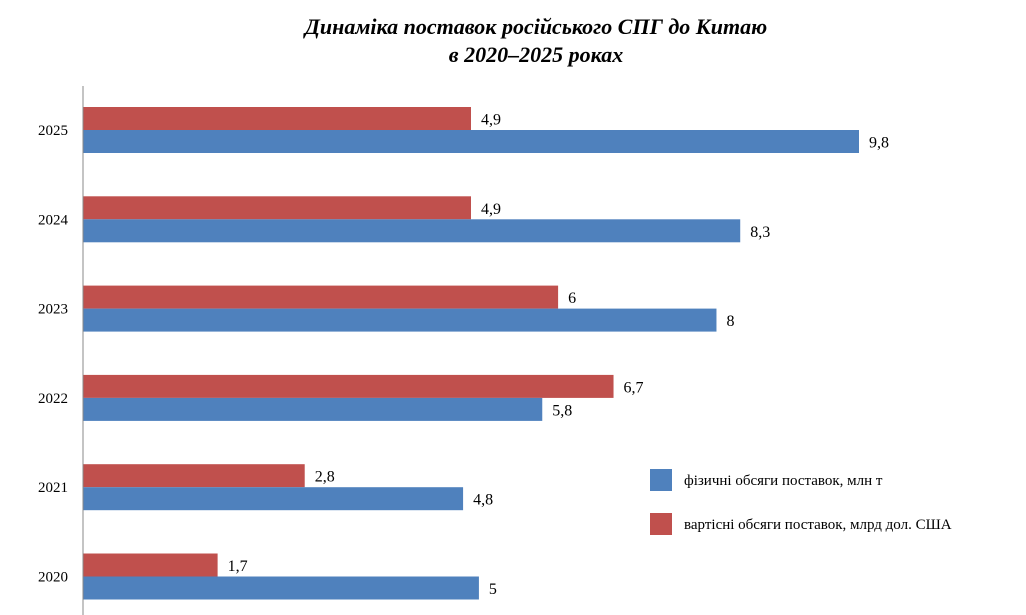 Image resolution: width=1026 pixels, height=615 pixels. What do you see at coordinates (491, 120) in the screenshot?
I see `data-label-value-2025: 4,9` at bounding box center [491, 120].